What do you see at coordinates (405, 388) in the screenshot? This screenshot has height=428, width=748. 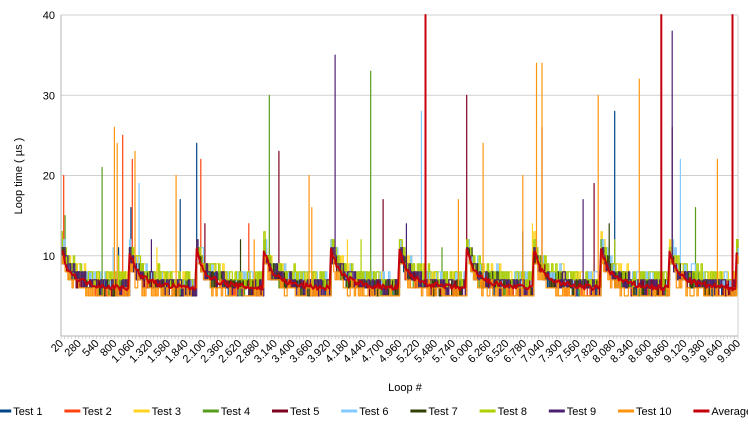 I see `x-axis-title: Loop #` at bounding box center [405, 388].